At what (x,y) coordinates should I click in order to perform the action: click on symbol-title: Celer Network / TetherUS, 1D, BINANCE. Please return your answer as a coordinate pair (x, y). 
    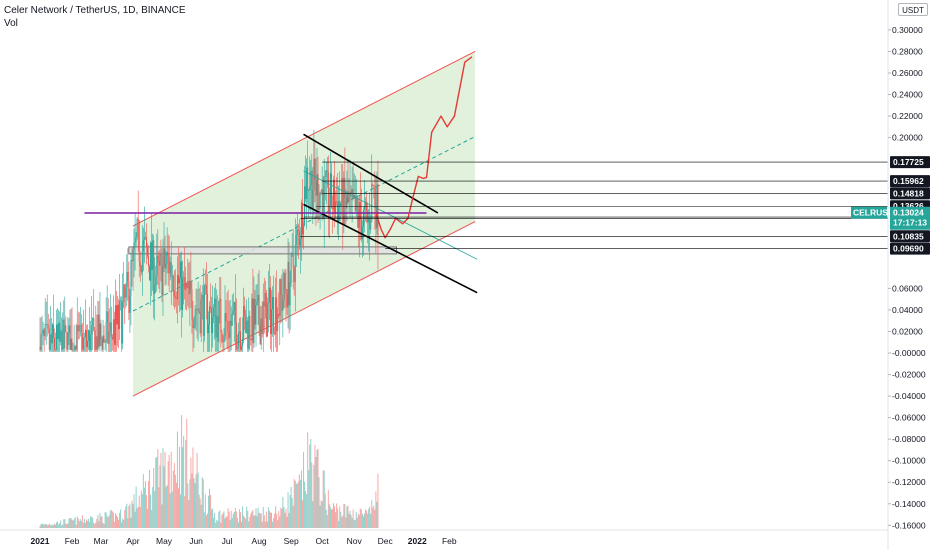
    Looking at the image, I should click on (95, 10).